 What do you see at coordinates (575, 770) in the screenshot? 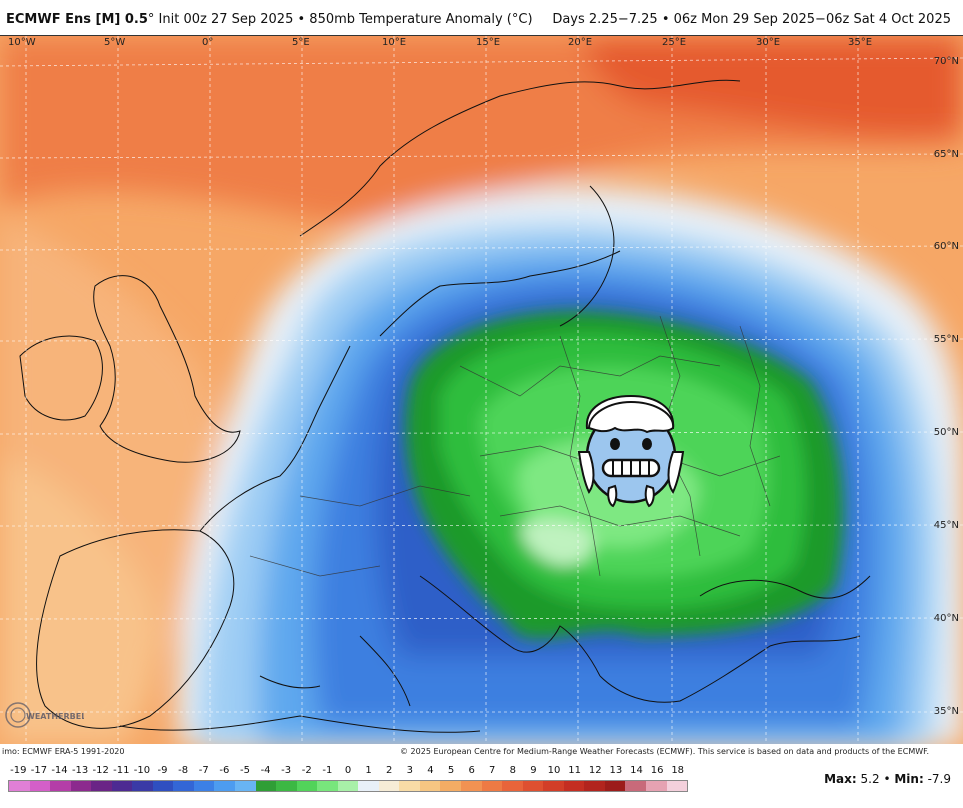
I see `legend-tick-label: 11` at bounding box center [575, 770].